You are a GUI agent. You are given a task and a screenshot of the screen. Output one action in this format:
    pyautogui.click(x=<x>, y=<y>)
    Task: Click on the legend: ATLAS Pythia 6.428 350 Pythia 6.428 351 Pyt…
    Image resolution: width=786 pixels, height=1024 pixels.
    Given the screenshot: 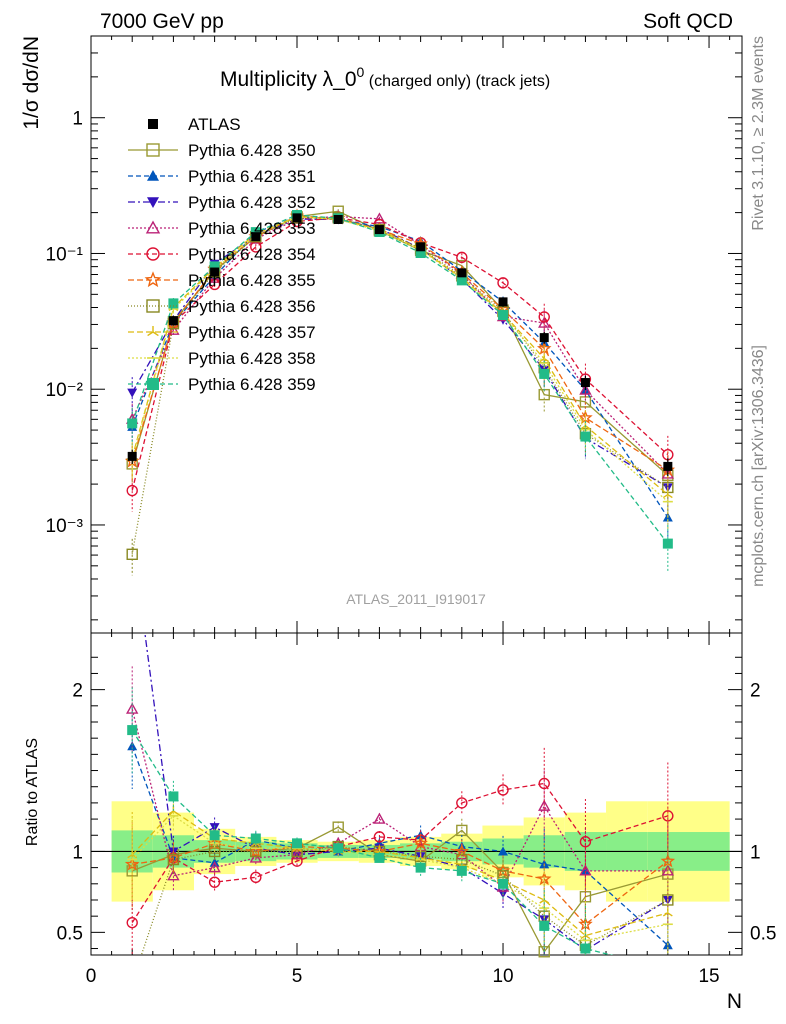 What is the action you would take?
    pyautogui.click(x=222, y=254)
    